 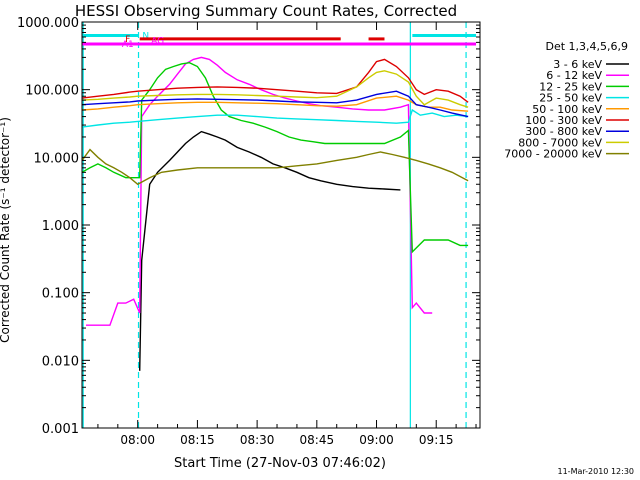 What do you see at coordinates (48, 23) in the screenshot?
I see `y-tick-label-0: 1000.000` at bounding box center [48, 23].